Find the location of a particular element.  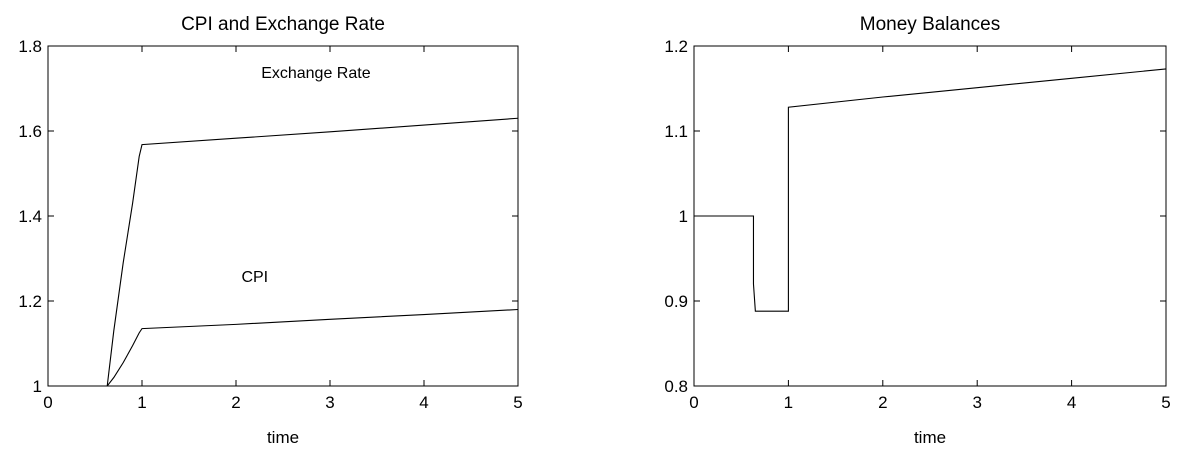

y-tick-label: 1.1 is located at coordinates (676, 131).